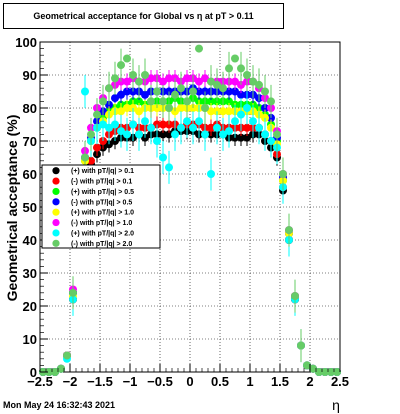 This screenshot has height=414, width=400. What do you see at coordinates (160, 381) in the screenshot?
I see `x-tick-label: −0.5` at bounding box center [160, 381].